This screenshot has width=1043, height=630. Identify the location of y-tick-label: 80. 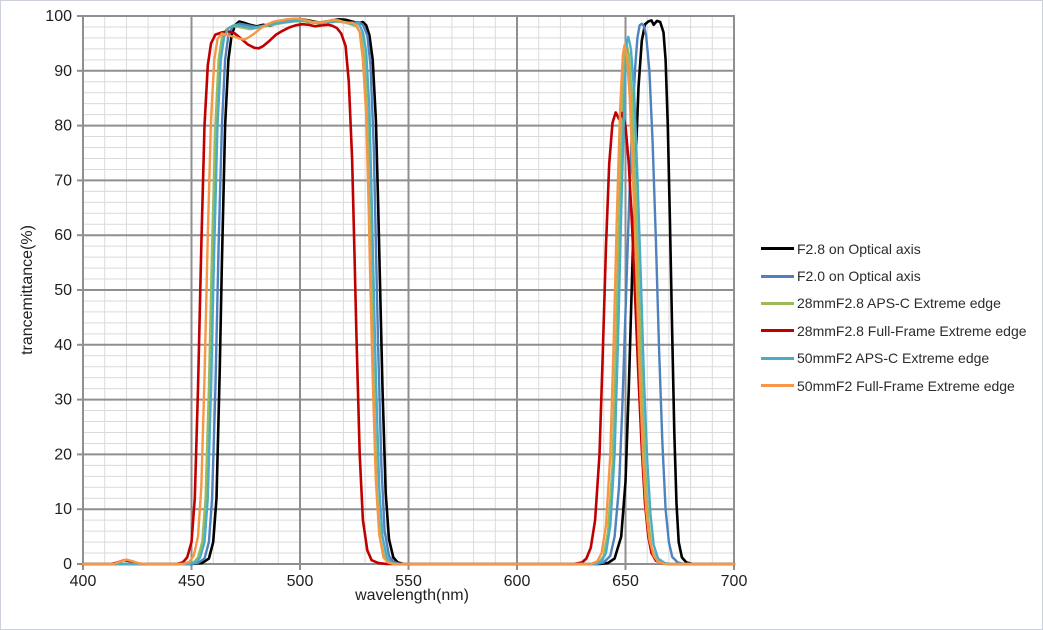
(63, 126).